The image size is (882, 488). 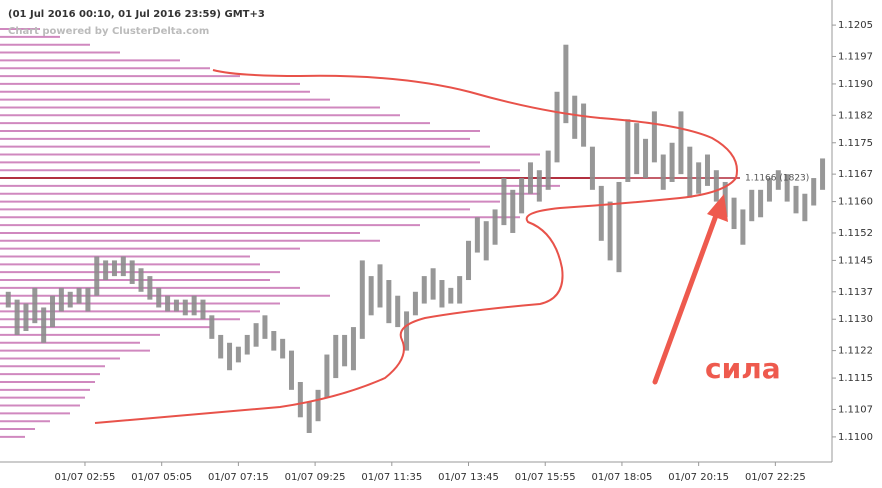 I want to click on poc-label: 1.1166 (1823), so click(x=777, y=179).